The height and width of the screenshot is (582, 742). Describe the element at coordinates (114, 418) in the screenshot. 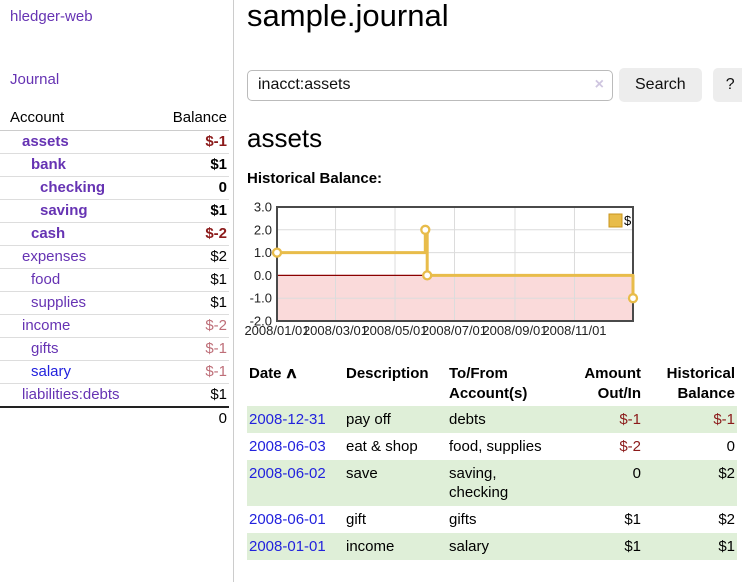

I see `total-row: 0` at that location.